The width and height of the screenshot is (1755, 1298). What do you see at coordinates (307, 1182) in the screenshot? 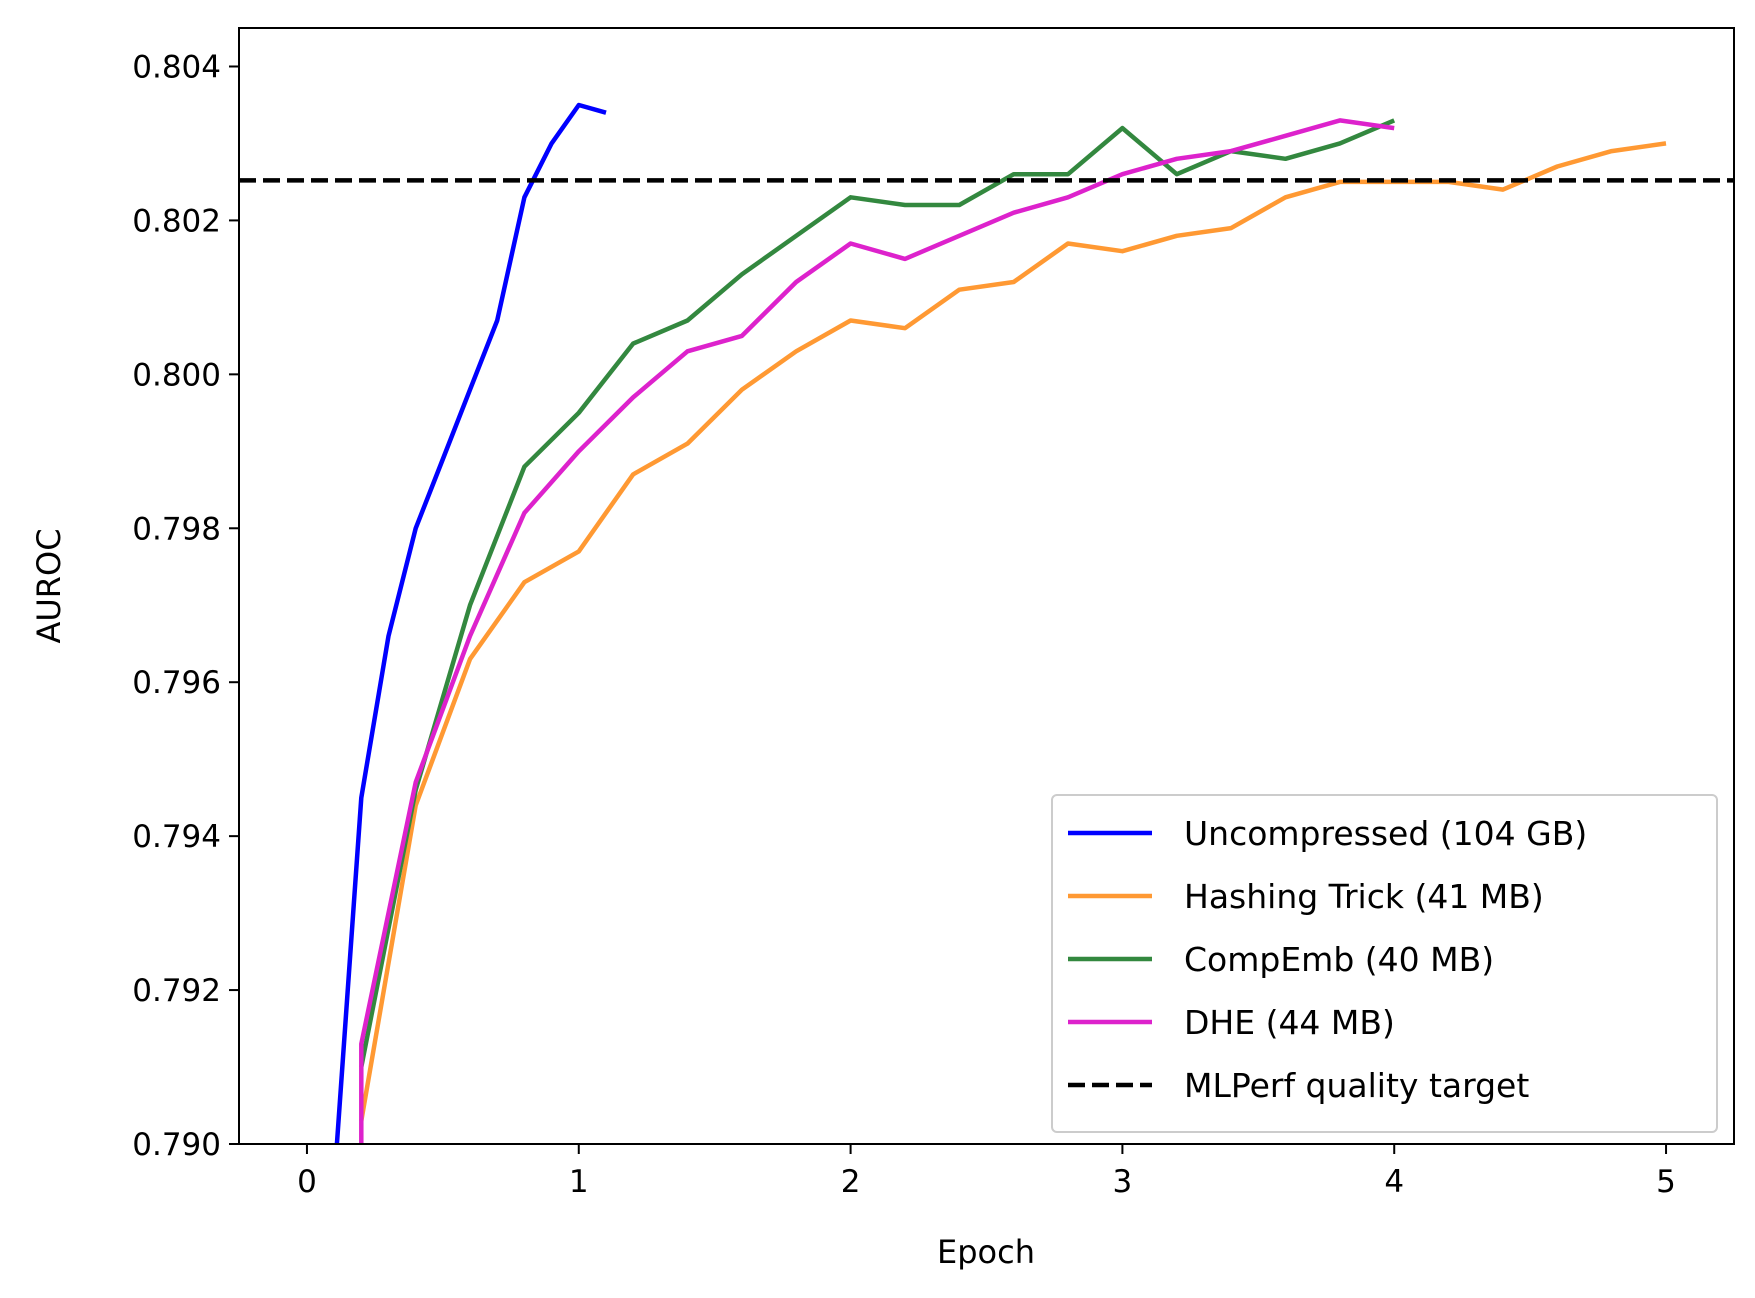
I see `x-tick-label: 0` at bounding box center [307, 1182].